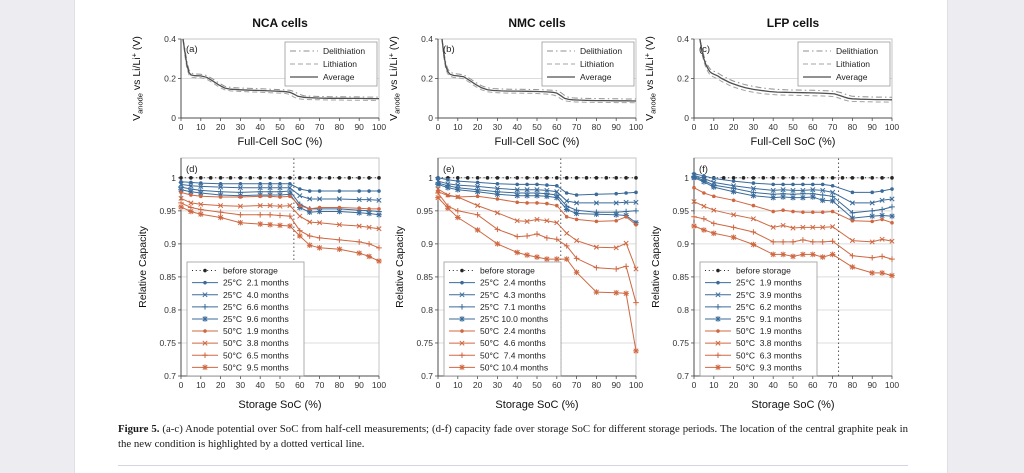 The height and width of the screenshot is (473, 1024). I want to click on series-50-c-2.4-months, so click(537, 208).